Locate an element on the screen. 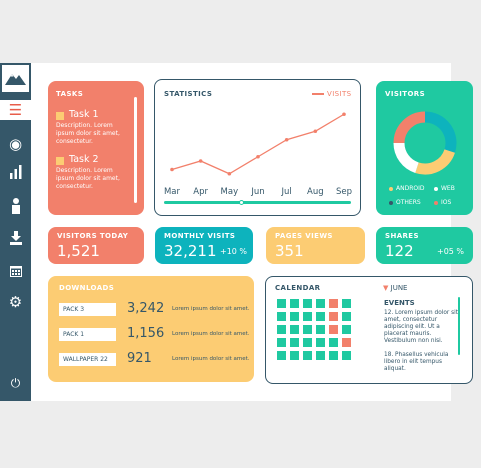 Image resolution: width=481 pixels, height=468 pixels. metric-value: 1,521 is located at coordinates (78, 251).